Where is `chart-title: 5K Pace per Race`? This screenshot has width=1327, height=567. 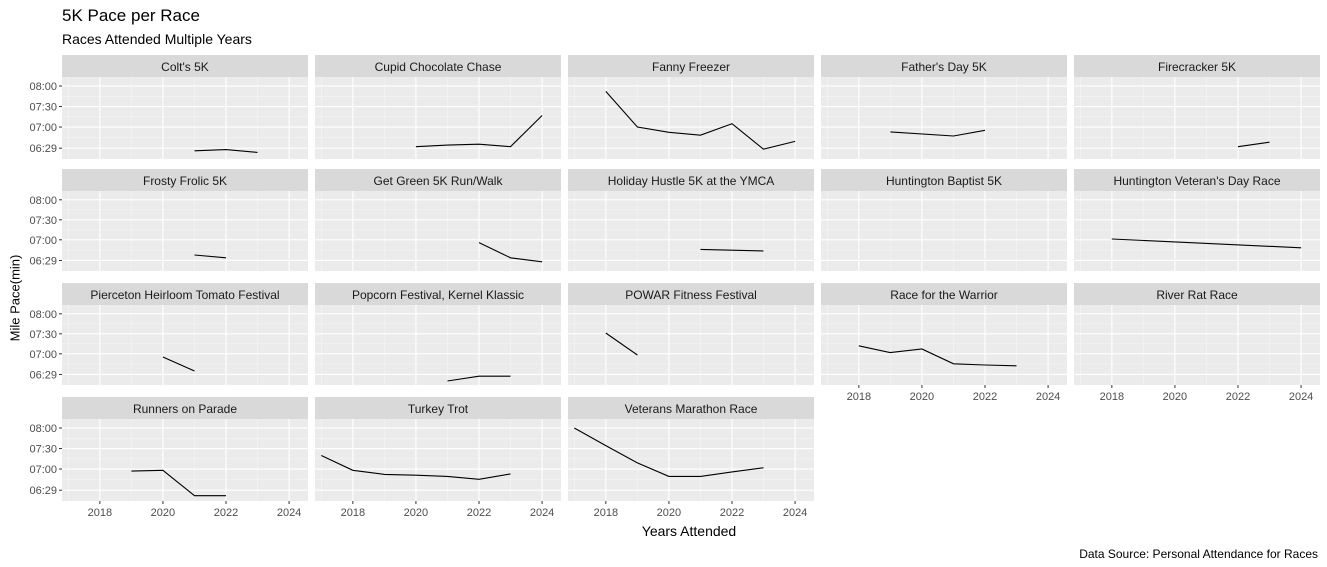 chart-title: 5K Pace per Race is located at coordinates (131, 15).